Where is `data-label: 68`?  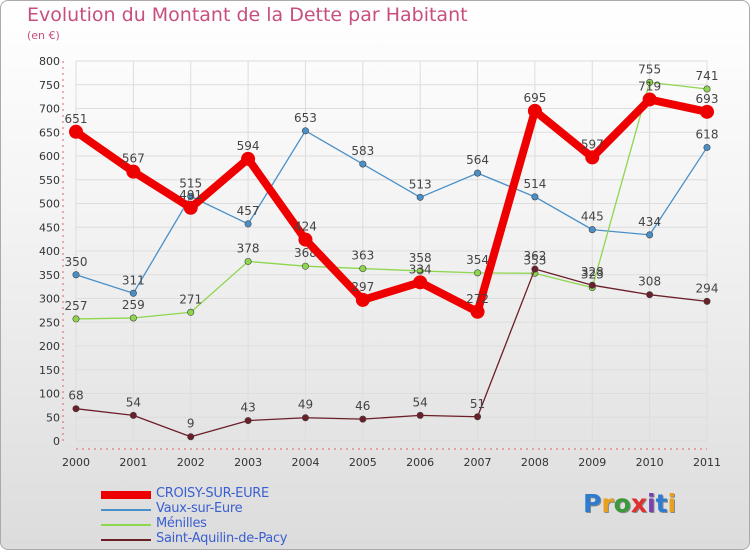 data-label: 68 is located at coordinates (75, 396).